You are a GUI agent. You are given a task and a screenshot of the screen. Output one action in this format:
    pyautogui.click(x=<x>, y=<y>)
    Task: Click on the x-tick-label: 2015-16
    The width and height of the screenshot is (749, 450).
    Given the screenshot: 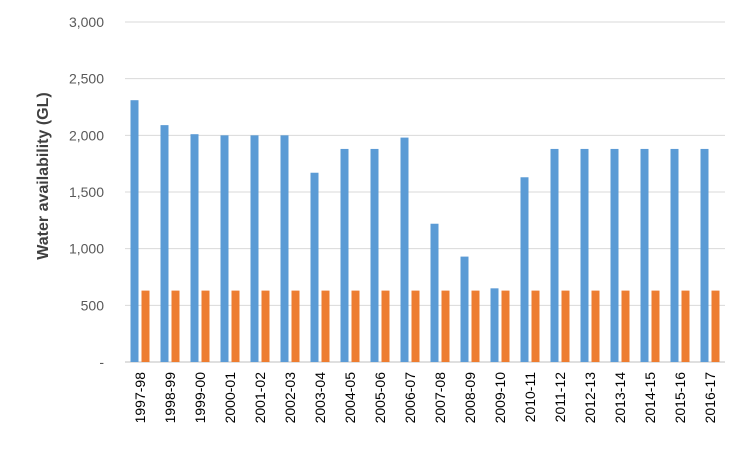 What is the action you would take?
    pyautogui.click(x=680, y=398)
    